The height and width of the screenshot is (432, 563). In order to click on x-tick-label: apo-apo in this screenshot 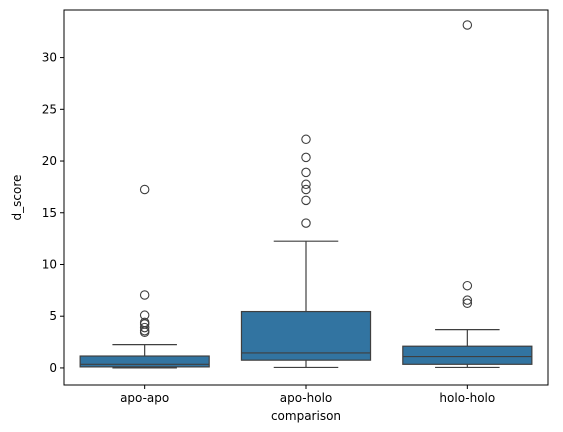, I will do `click(144, 398)`.